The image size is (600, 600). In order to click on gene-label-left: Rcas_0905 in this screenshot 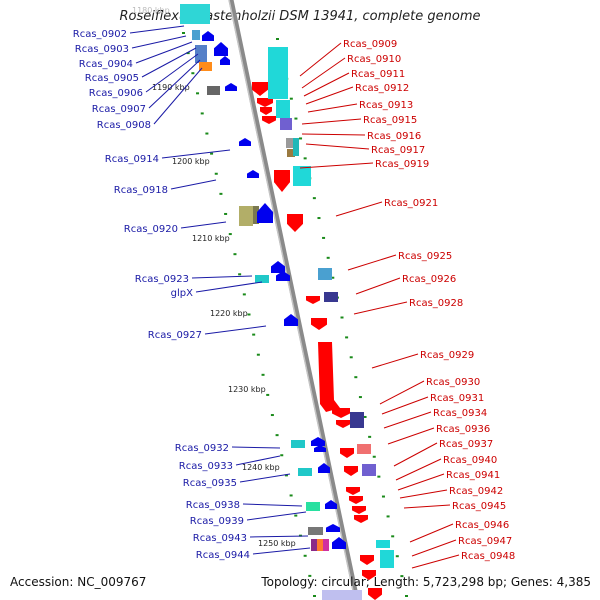, I will do `click(112, 78)`.